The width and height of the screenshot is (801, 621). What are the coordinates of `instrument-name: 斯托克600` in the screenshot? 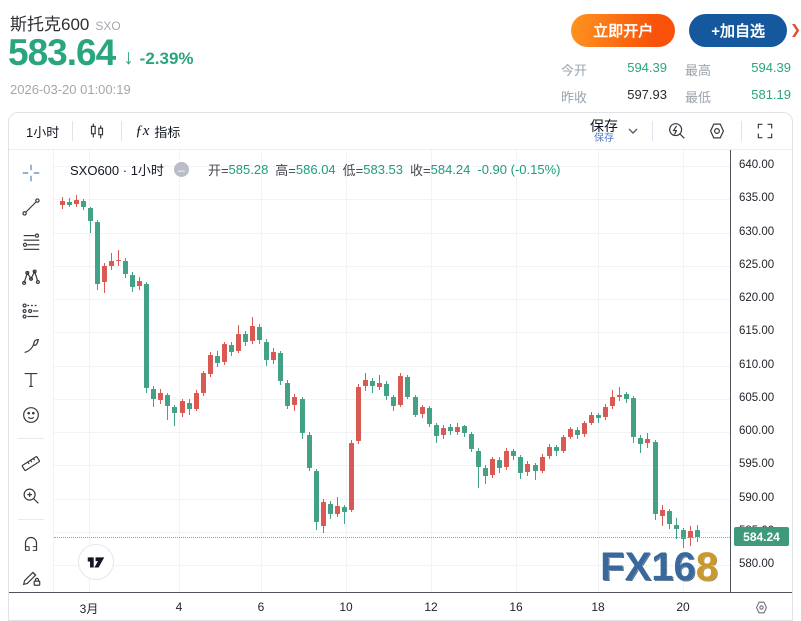 It's located at (50, 24).